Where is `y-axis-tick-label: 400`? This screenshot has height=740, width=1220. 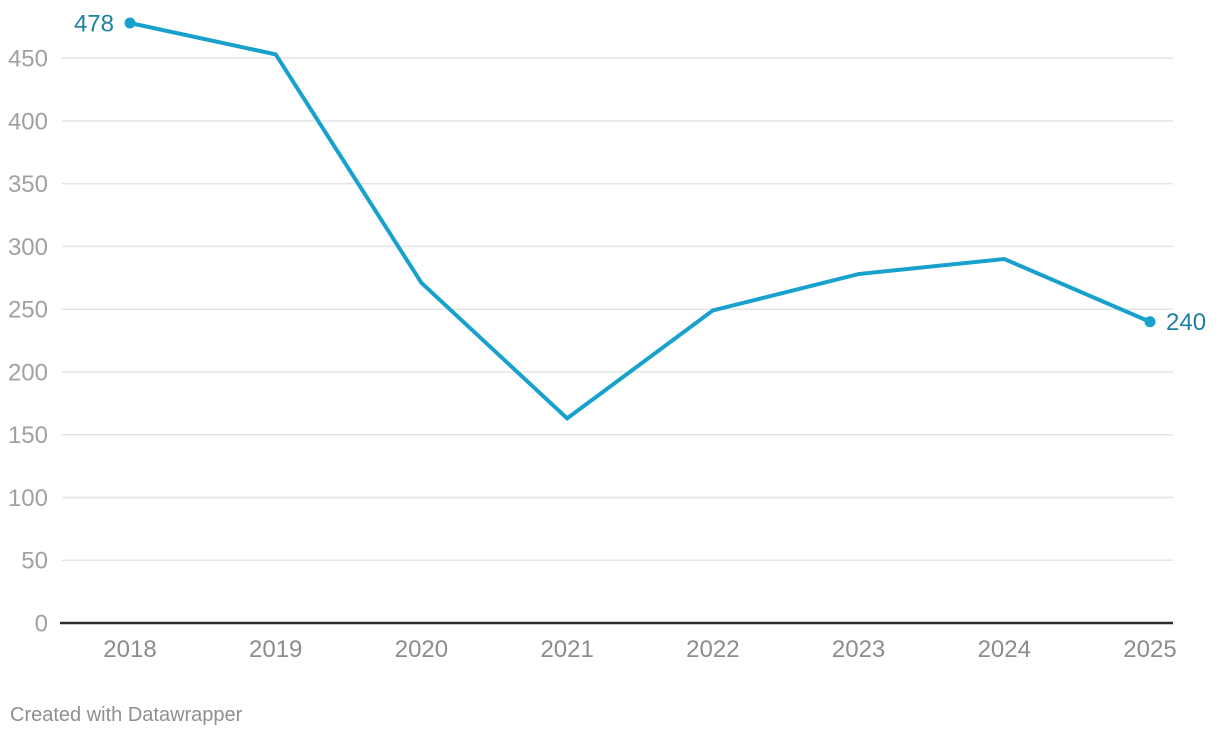
y-axis-tick-label: 400 is located at coordinates (28, 121).